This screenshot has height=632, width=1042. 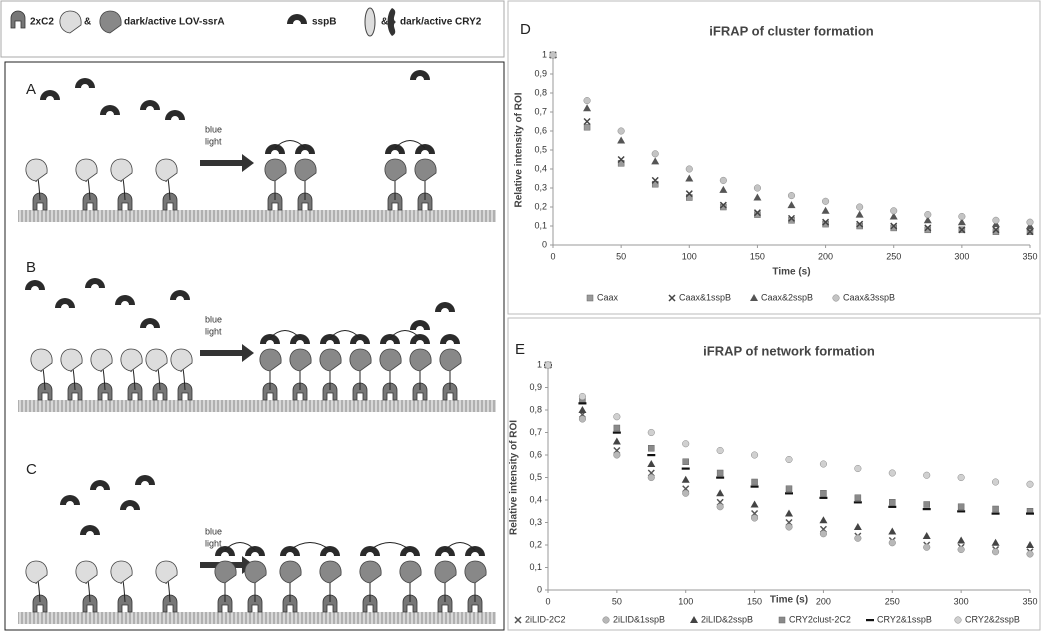 I want to click on y-tick-label: 1, so click(x=539, y=364).